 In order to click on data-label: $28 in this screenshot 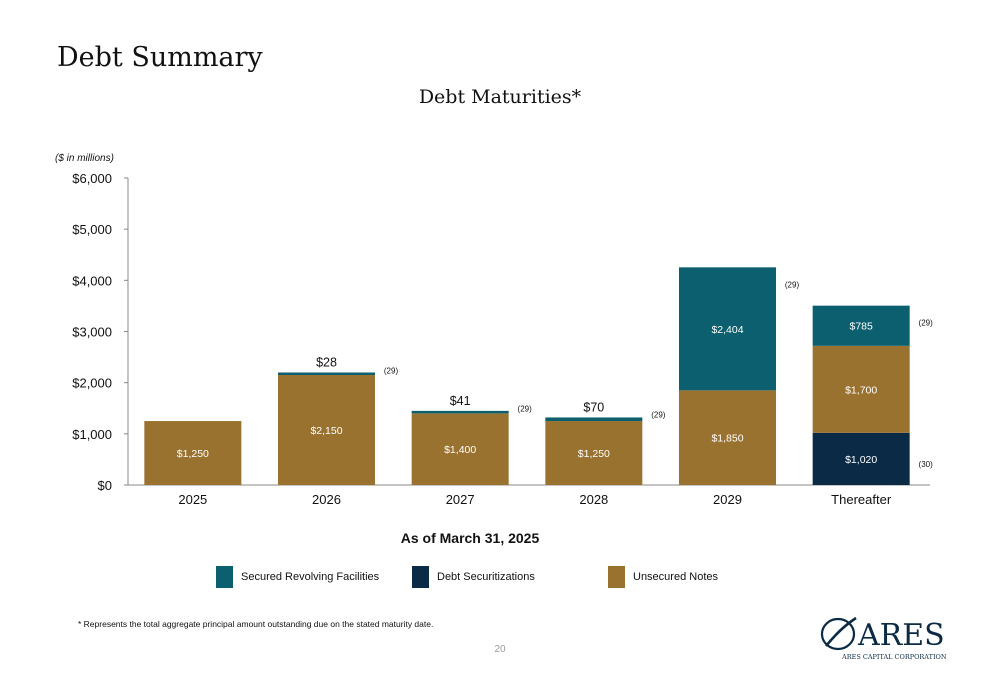, I will do `click(326, 362)`.